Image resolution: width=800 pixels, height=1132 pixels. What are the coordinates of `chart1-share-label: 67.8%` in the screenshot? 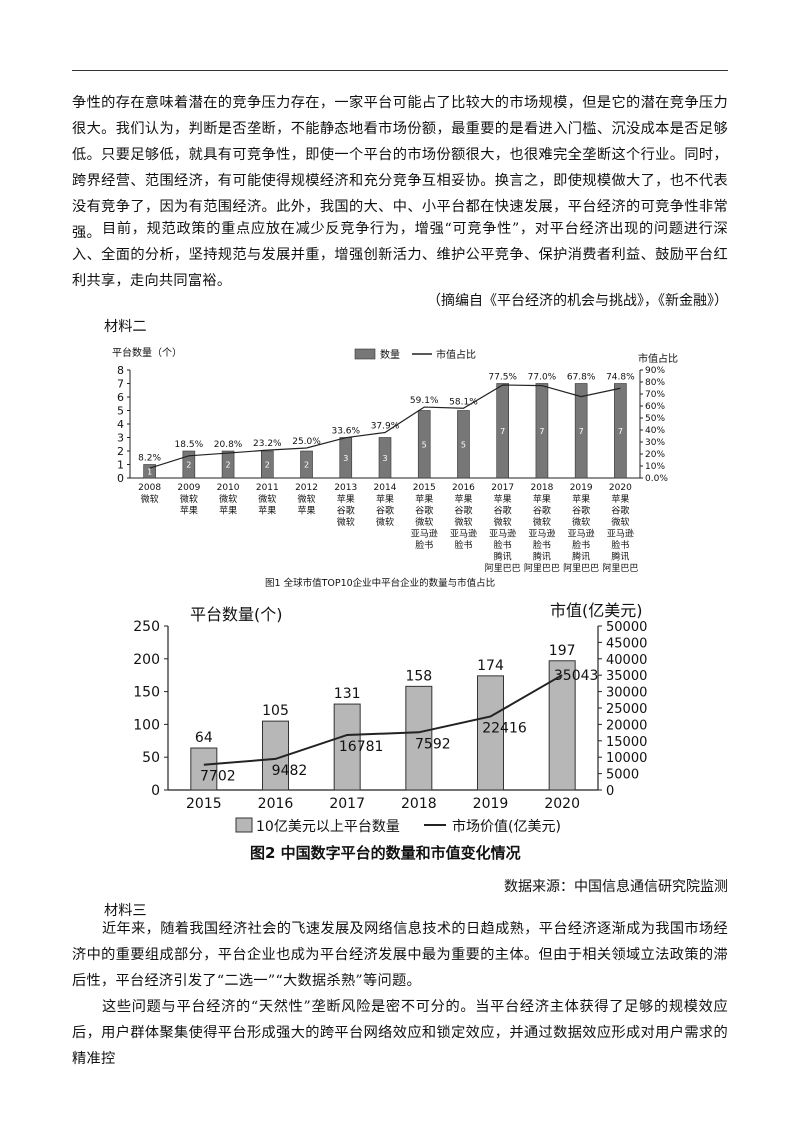 It's located at (581, 378).